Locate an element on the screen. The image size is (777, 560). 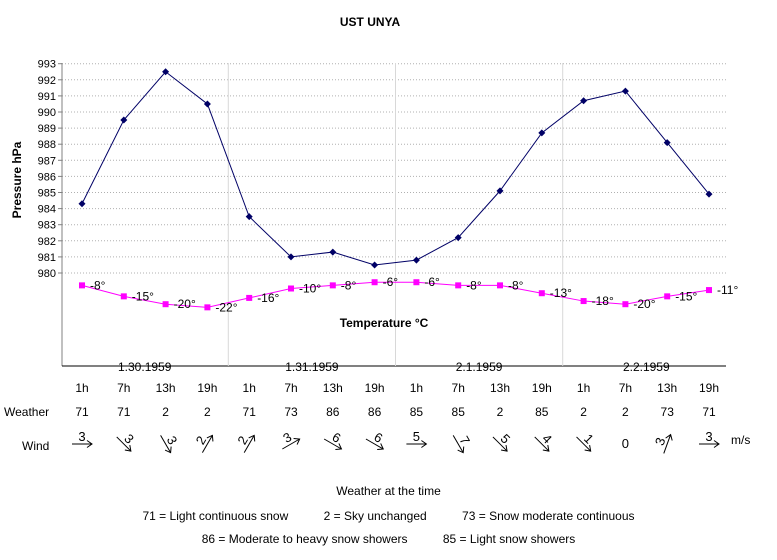
y-tick-label: 987 is located at coordinates (47, 161).